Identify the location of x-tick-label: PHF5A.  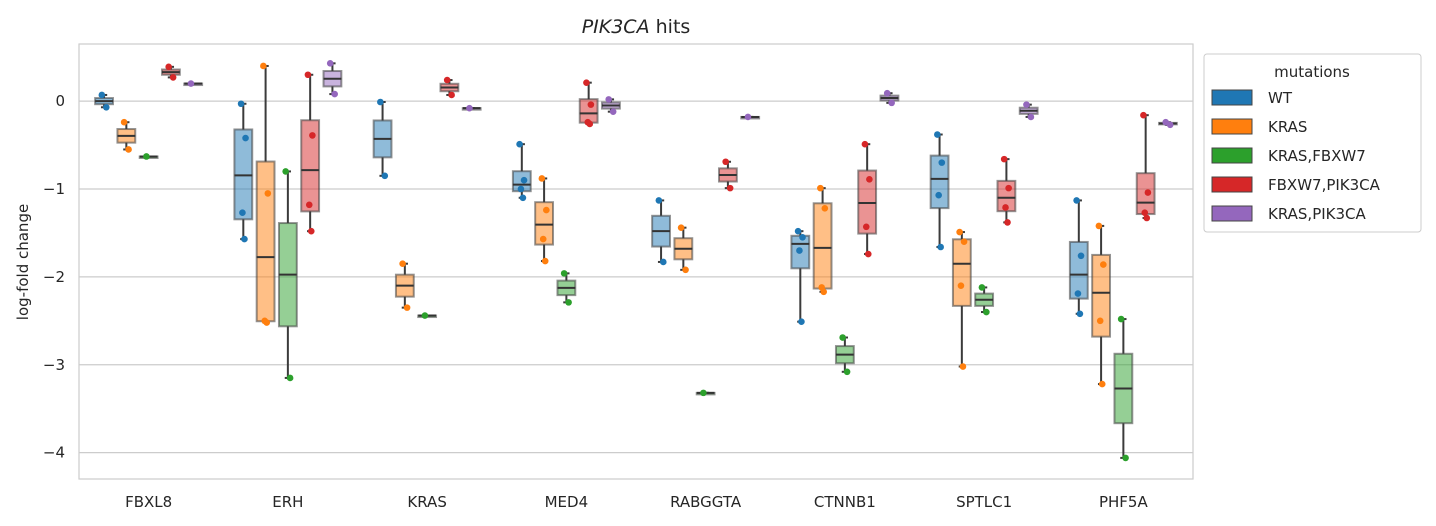
(1123, 502).